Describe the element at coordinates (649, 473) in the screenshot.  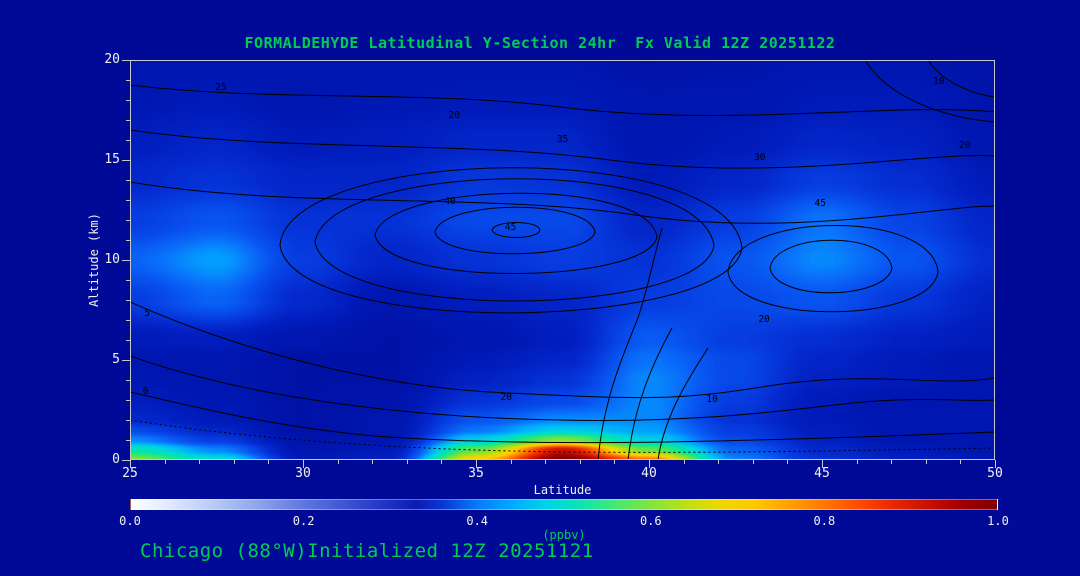
I see `x-tick-label: 40` at that location.